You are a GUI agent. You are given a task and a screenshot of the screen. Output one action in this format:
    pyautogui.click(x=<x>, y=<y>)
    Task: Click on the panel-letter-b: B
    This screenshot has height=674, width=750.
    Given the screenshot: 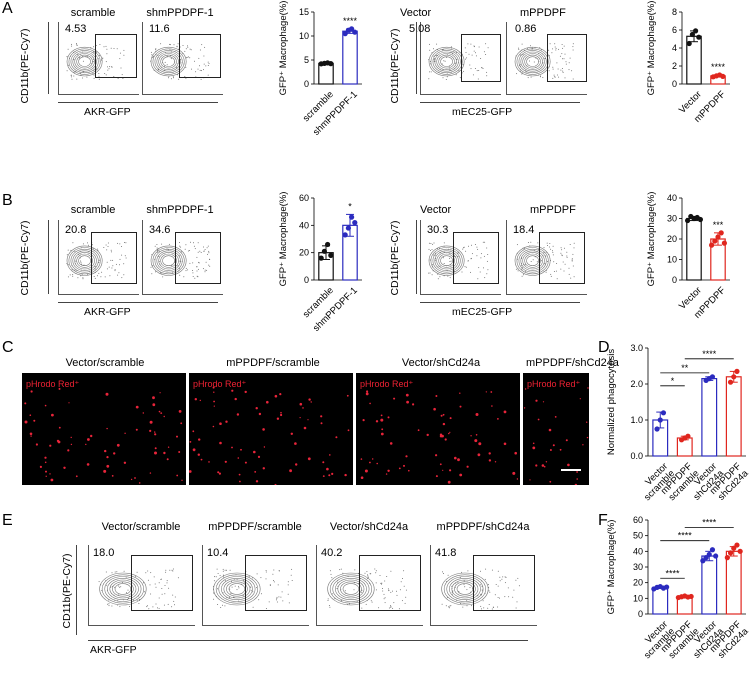 What is the action you would take?
    pyautogui.click(x=7, y=200)
    